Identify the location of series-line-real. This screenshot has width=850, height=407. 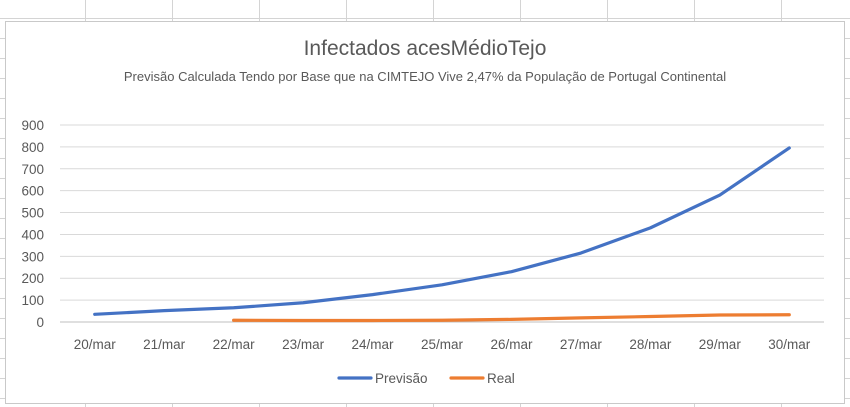
(511, 318).